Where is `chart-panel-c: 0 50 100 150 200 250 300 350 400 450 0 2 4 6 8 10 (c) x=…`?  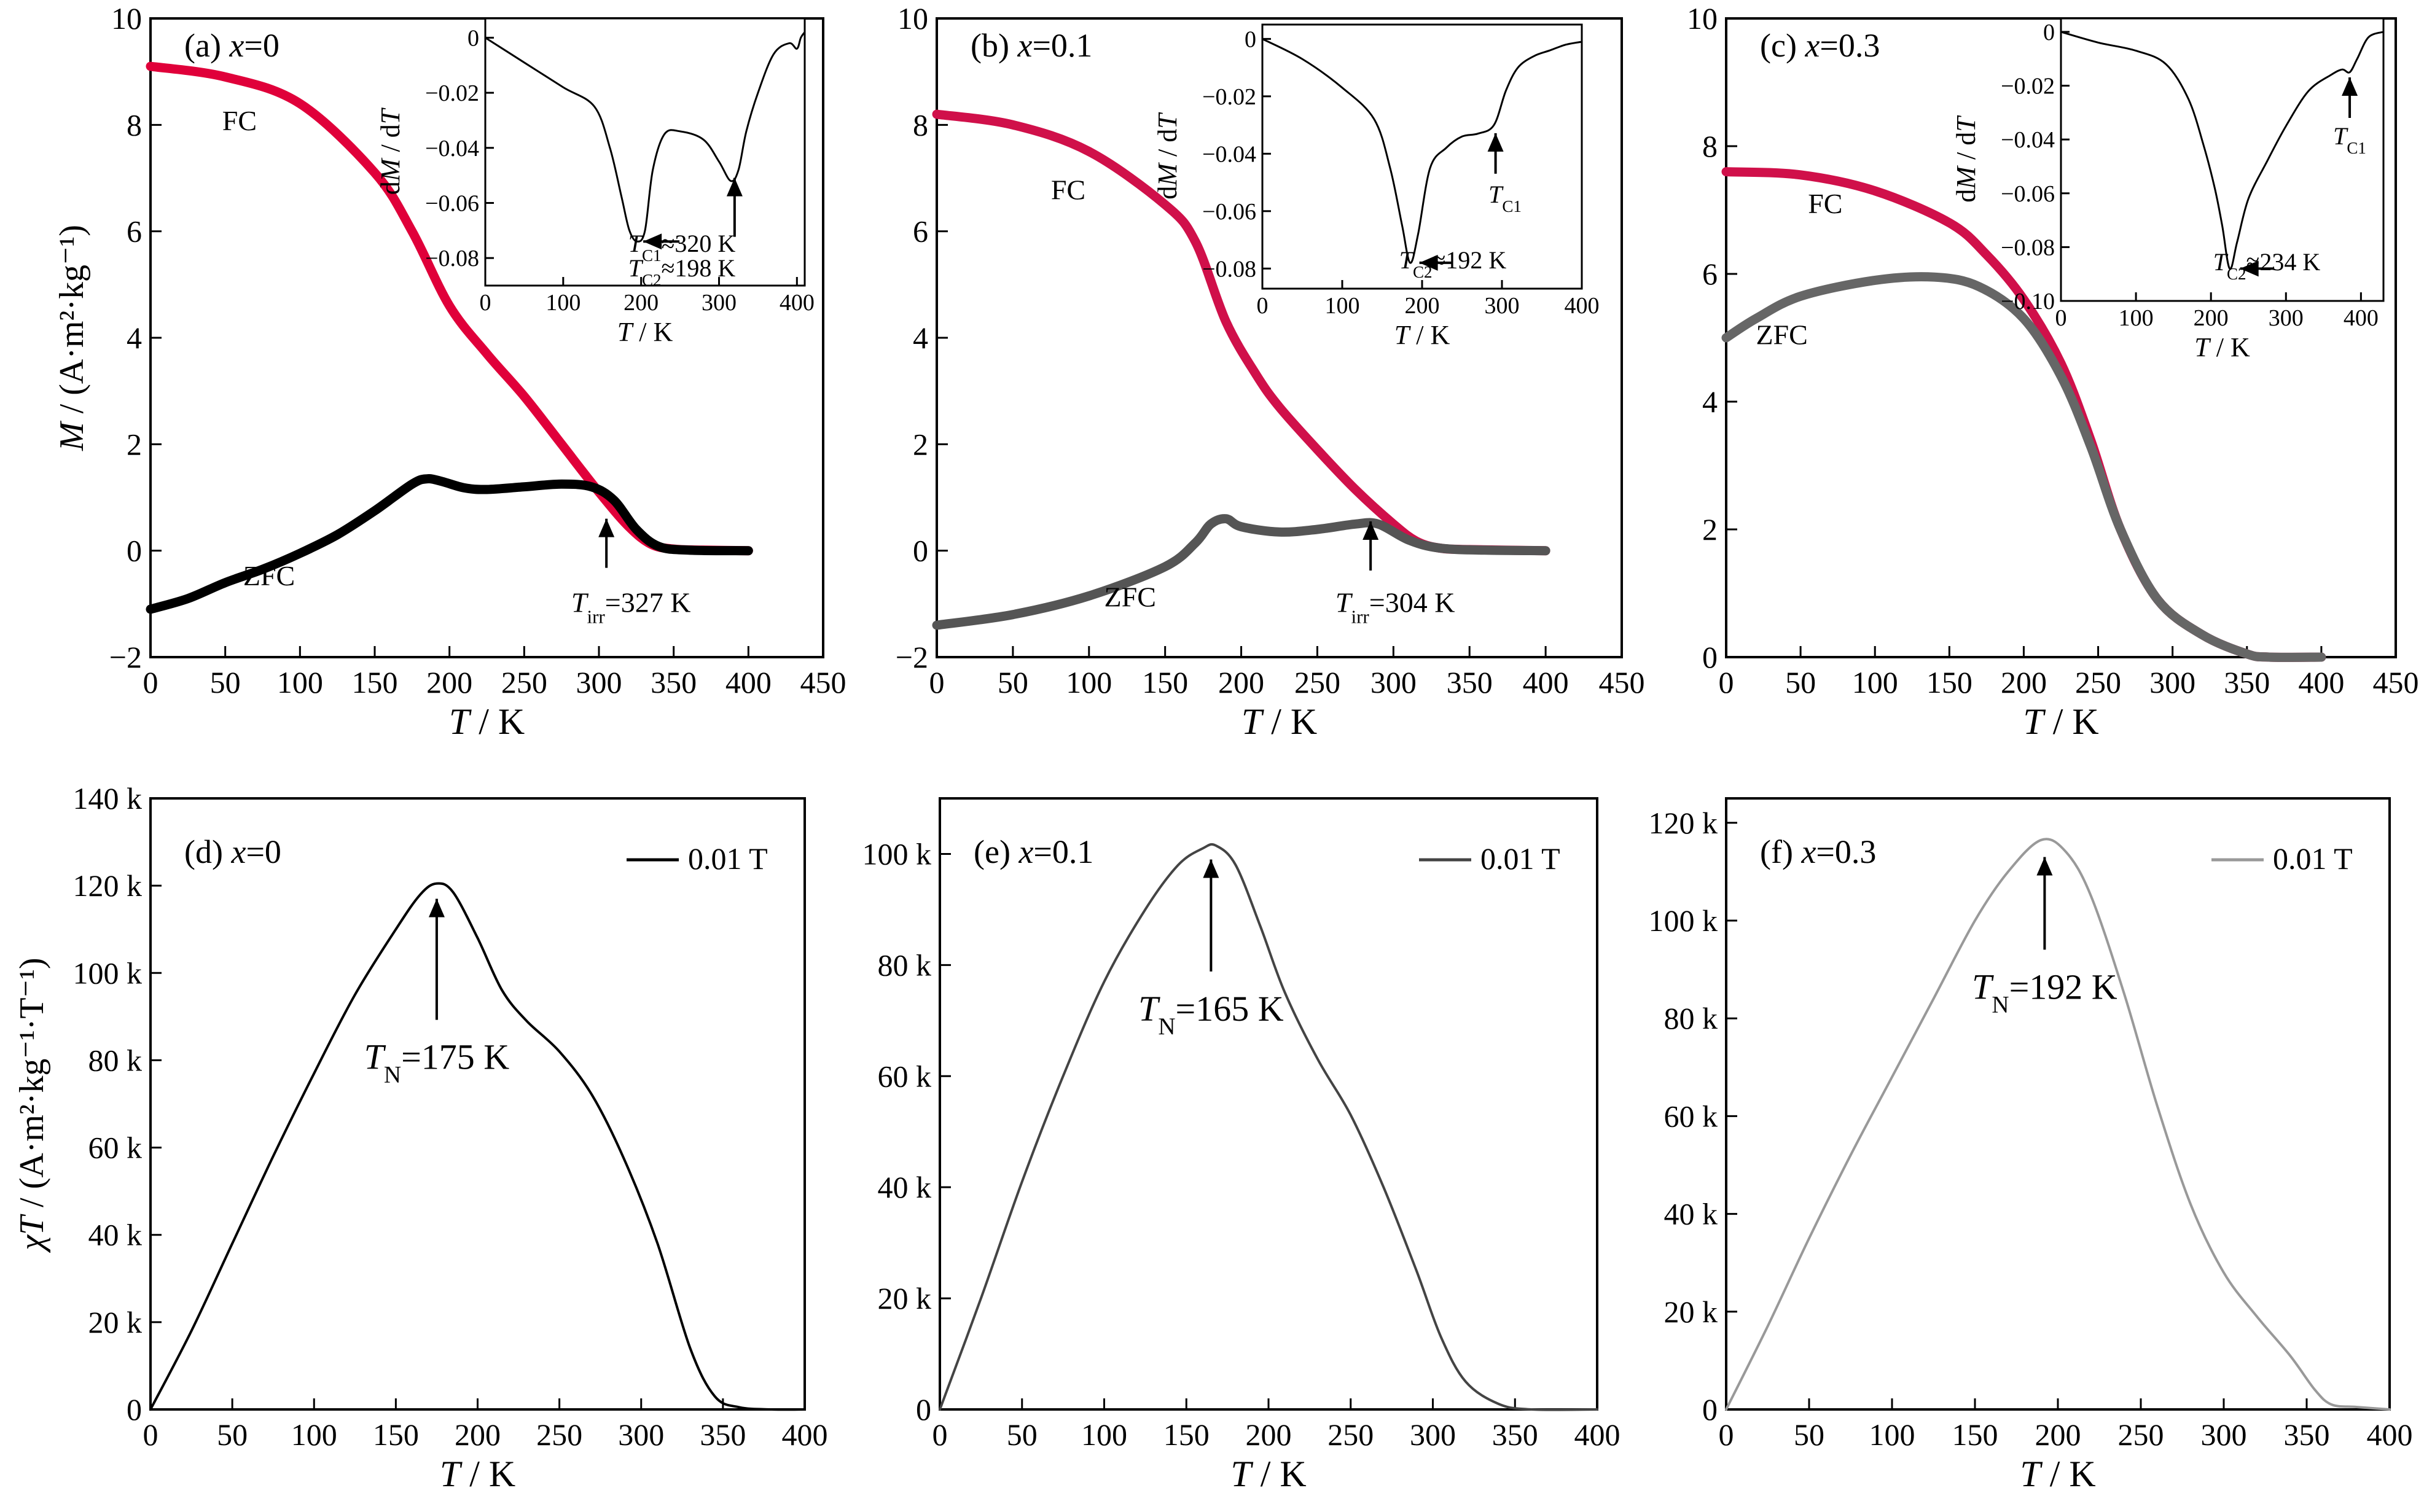
chart-panel-c: 0 50 100 150 200 250 300 350 400 450 0 2 4 6 8 10 (c) x=… is located at coordinates (2053, 371).